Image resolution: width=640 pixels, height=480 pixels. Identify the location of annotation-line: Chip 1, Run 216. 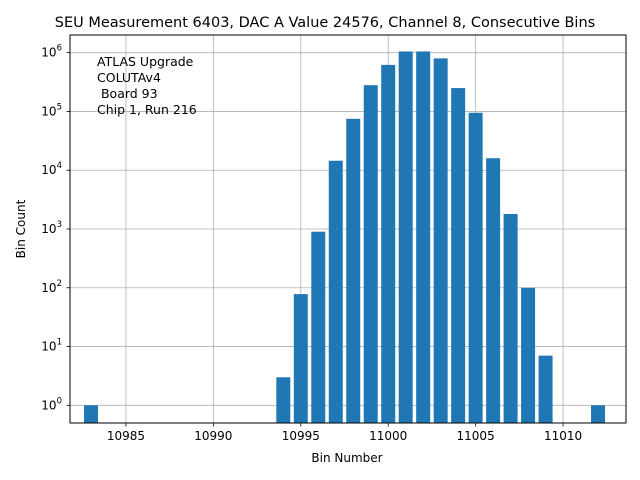
(147, 109).